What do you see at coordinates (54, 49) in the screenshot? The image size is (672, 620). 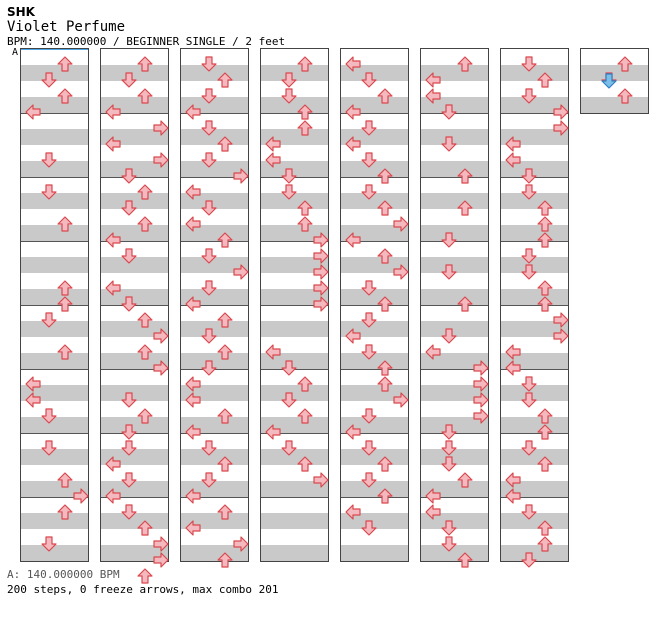 I see `bpm-change-line` at bounding box center [54, 49].